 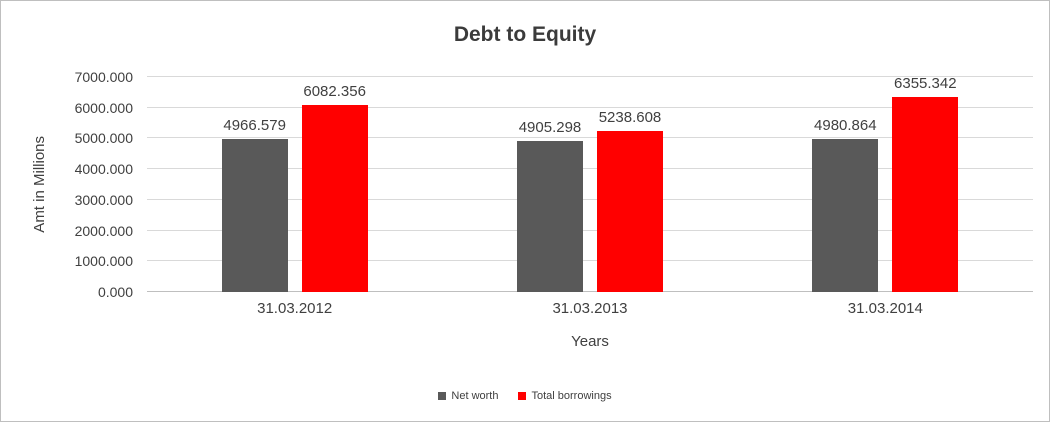 I want to click on y-tick-label: 4000.000, so click(x=103, y=169).